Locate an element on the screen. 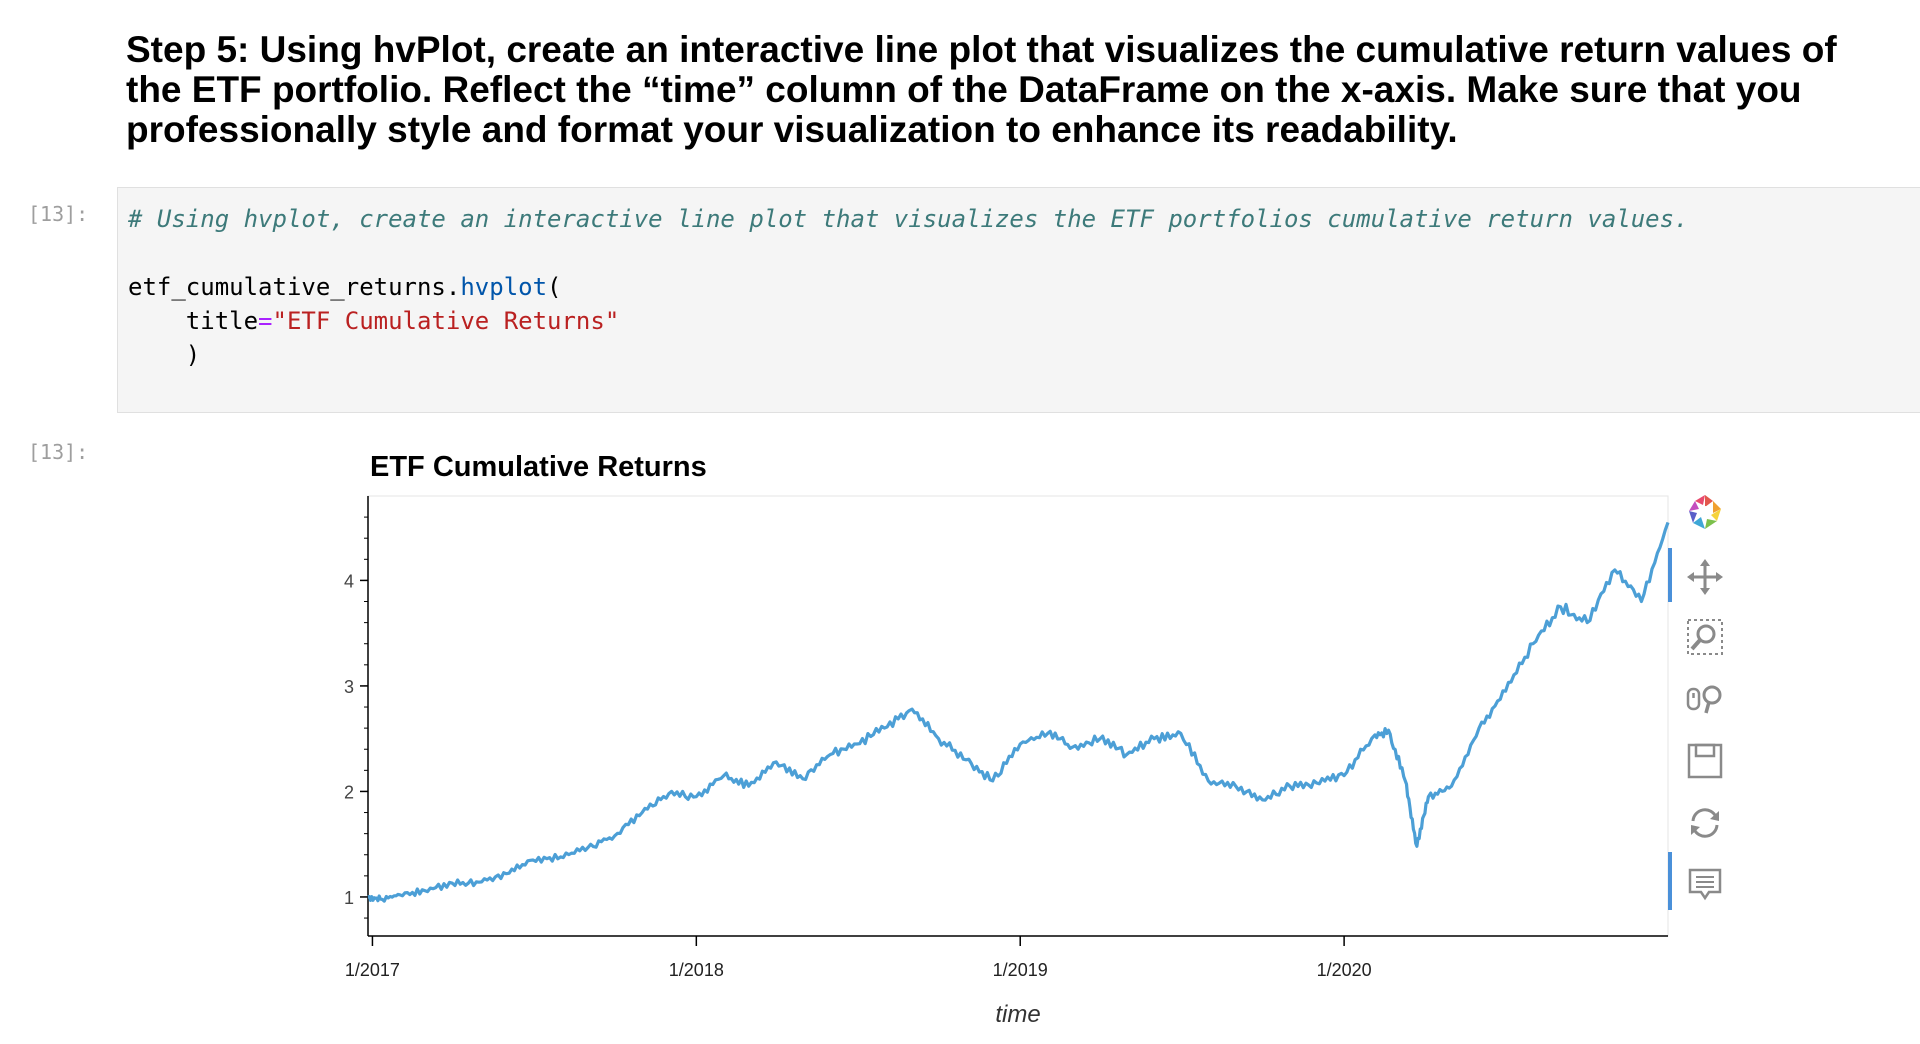  code-paren-open: ( is located at coordinates (554, 287).